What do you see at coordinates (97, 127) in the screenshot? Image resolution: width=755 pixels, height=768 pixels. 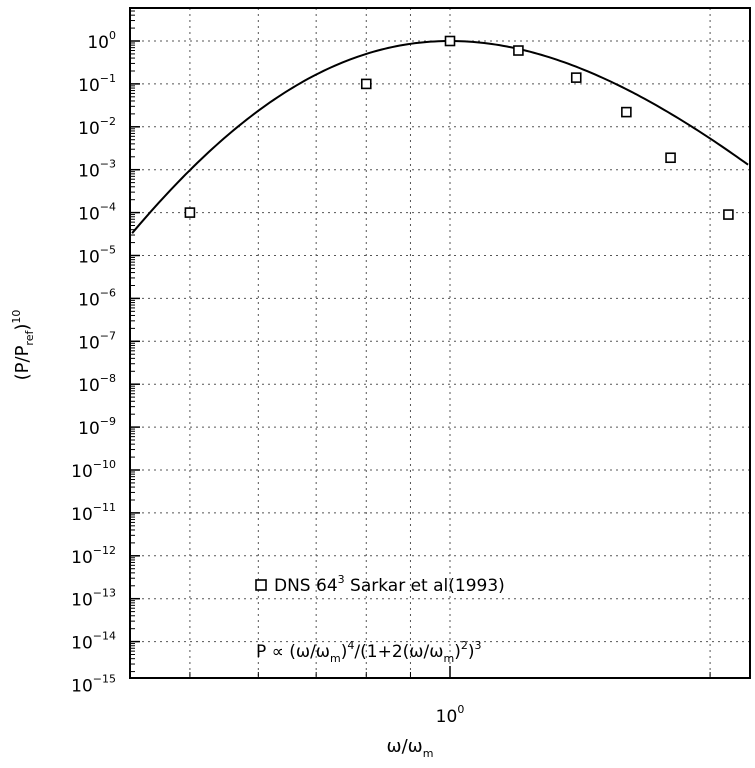 I see `y-tick-label: 10⁻²` at bounding box center [97, 127].